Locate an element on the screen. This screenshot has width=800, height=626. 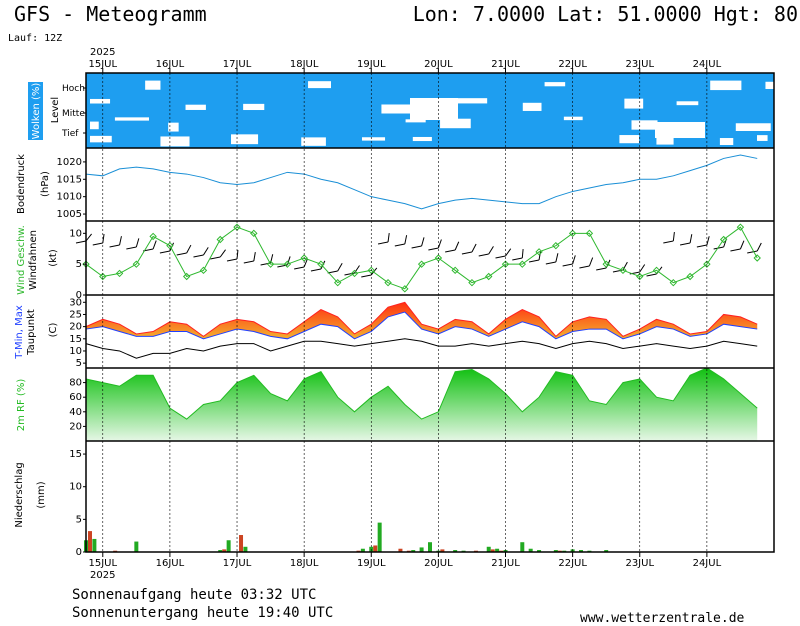
year-label-top: 2025 is located at coordinates (102, 52).